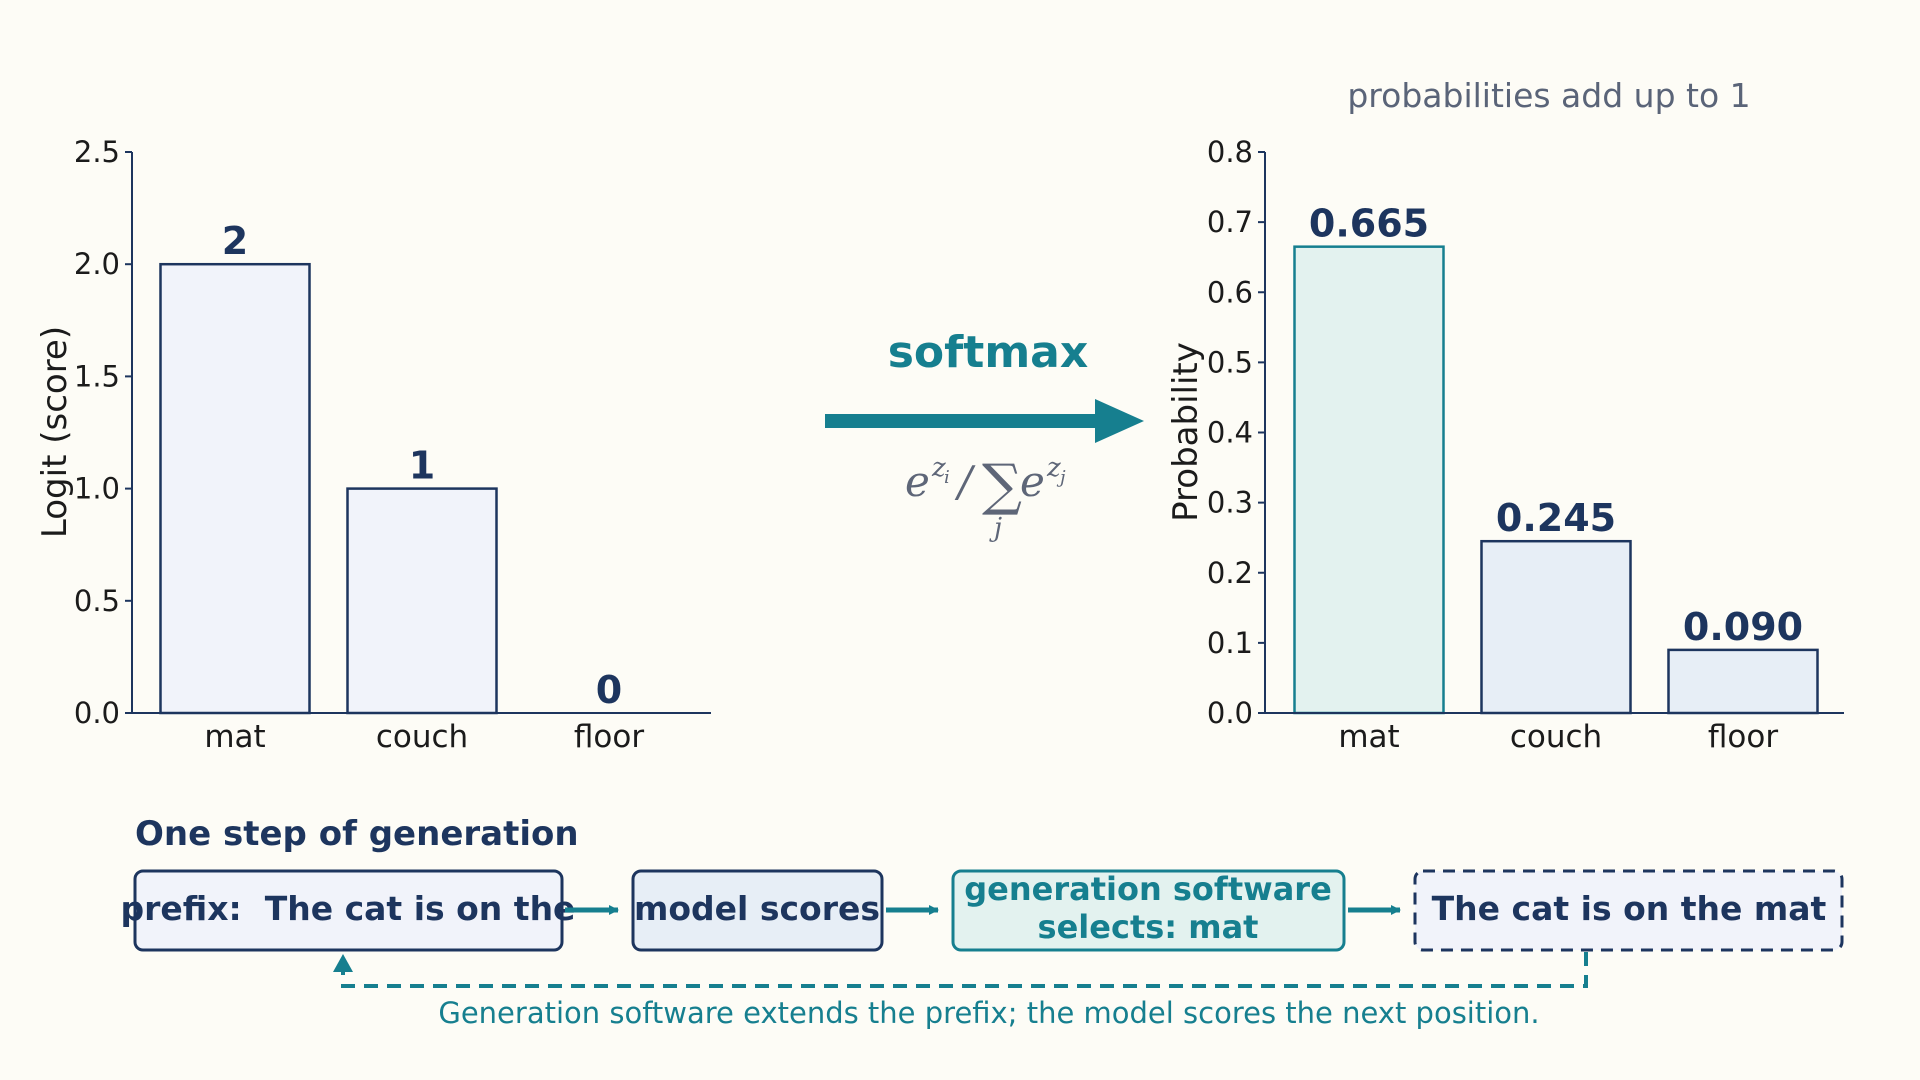 The height and width of the screenshot is (1080, 1920). What do you see at coordinates (328, 488) in the screenshot?
I see `logit-bars` at bounding box center [328, 488].